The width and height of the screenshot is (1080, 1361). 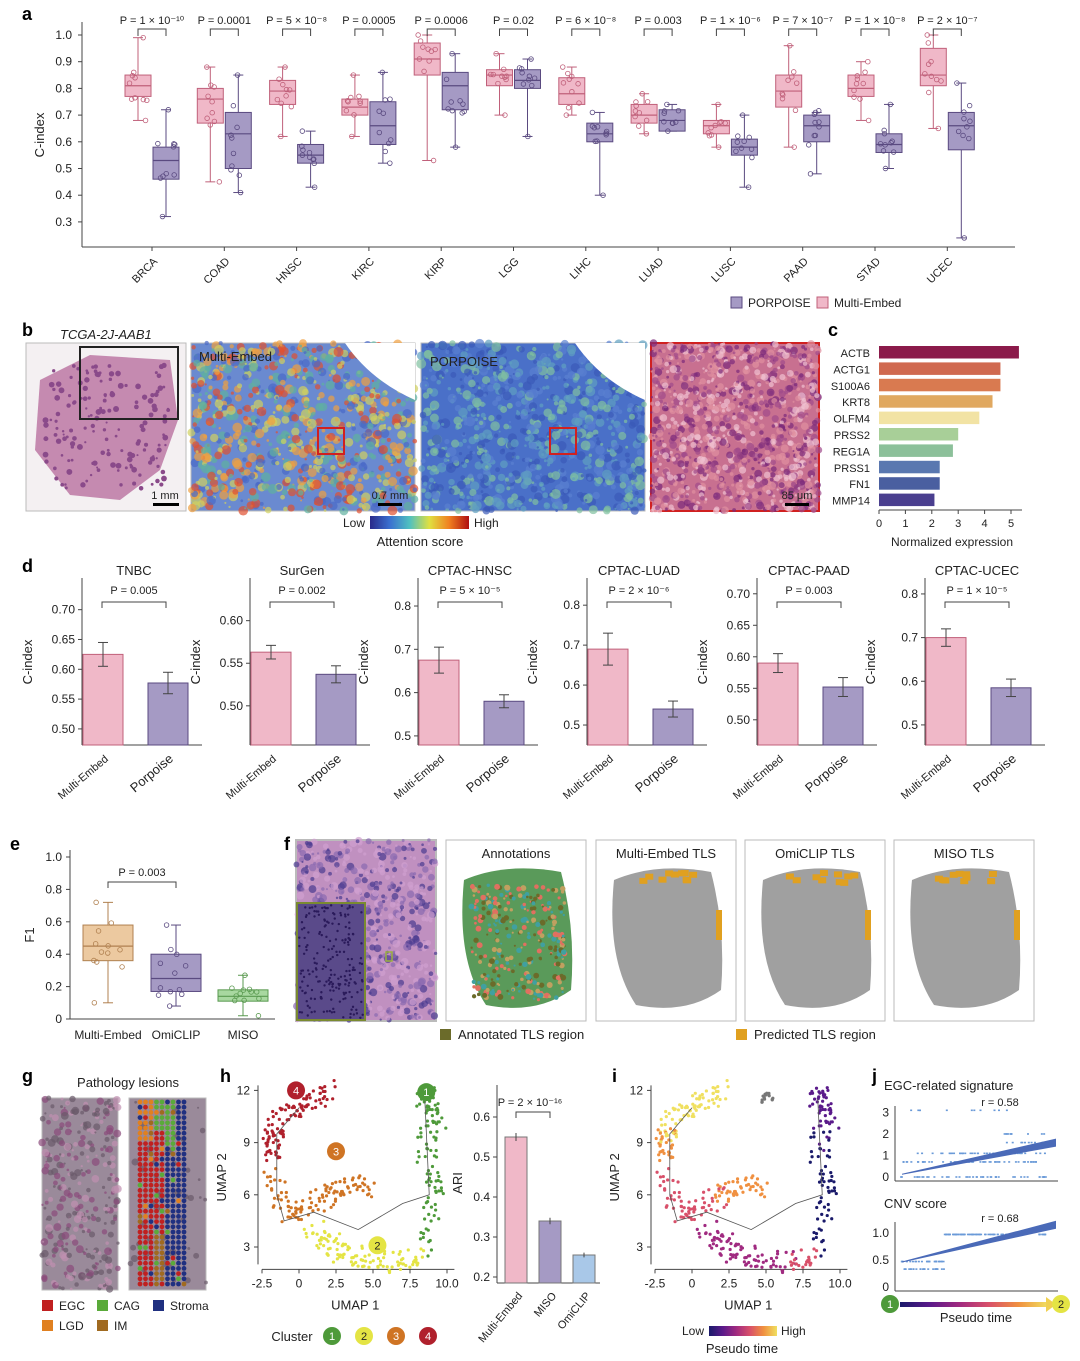 What do you see at coordinates (303, 427) in the screenshot?
I see `multi-embed-heatmap` at bounding box center [303, 427].